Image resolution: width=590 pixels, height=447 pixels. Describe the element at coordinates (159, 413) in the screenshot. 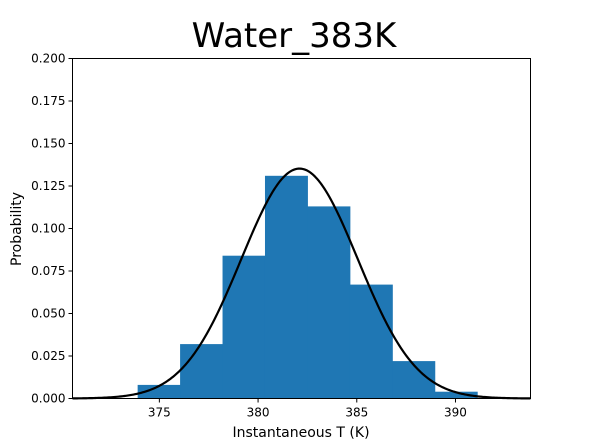

I see `x-tick-label: 375` at that location.